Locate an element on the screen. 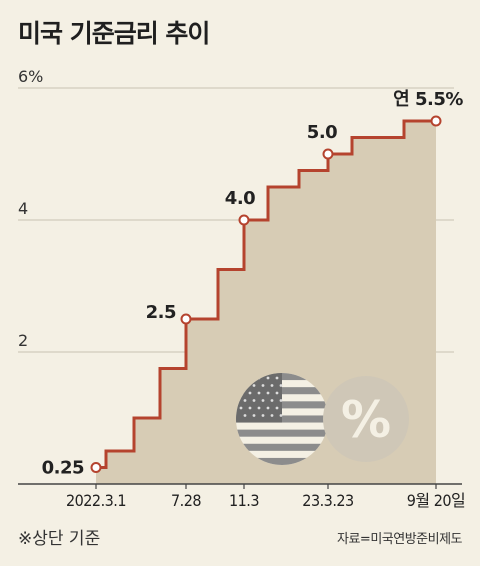 This screenshot has width=480, height=566. data-label: 2.5 is located at coordinates (161, 312).